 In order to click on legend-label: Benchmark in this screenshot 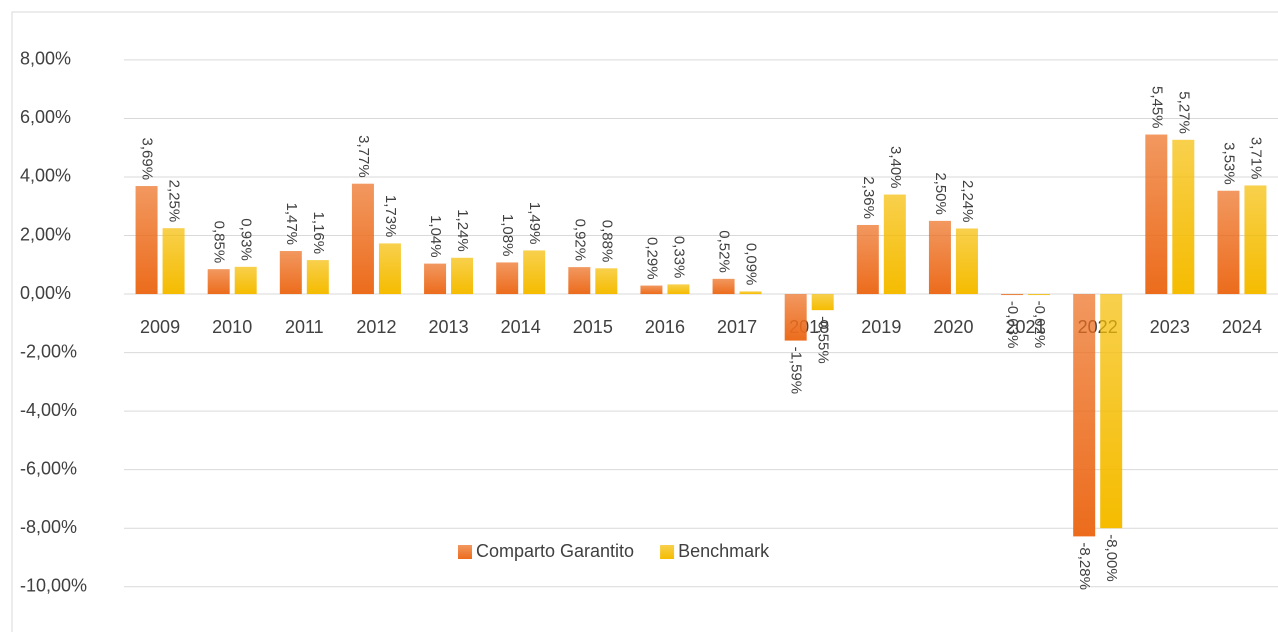, I will do `click(724, 551)`.